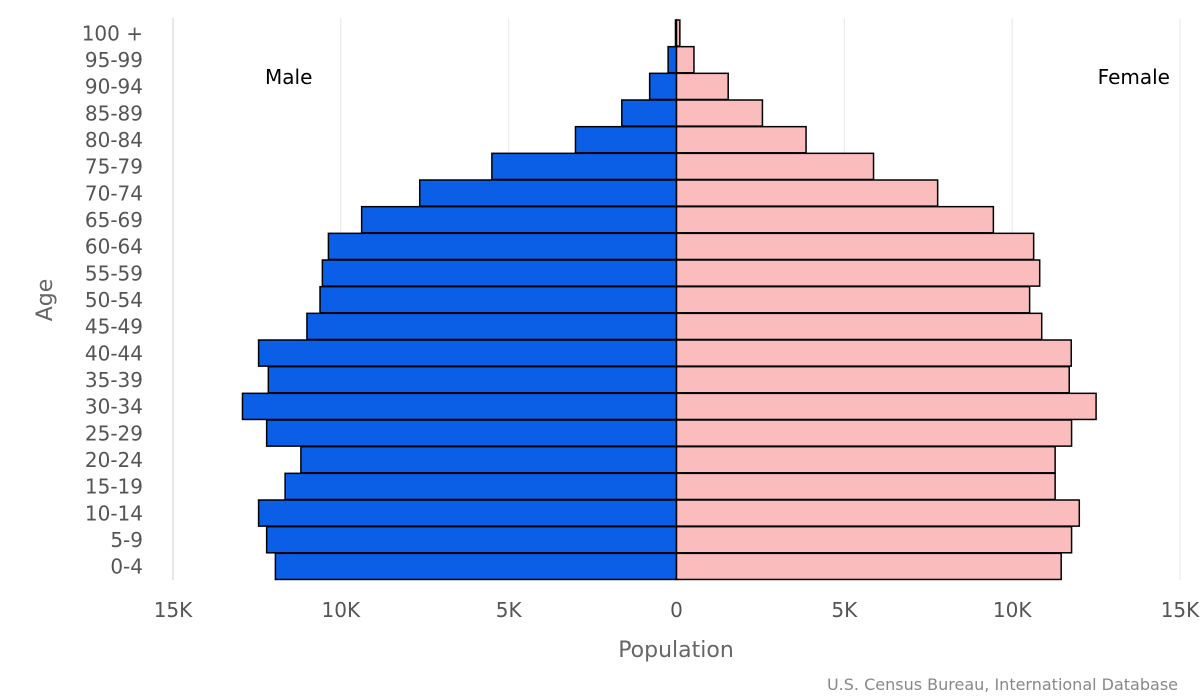  Describe the element at coordinates (114, 113) in the screenshot. I see `y-tick-label: 85-89` at that location.